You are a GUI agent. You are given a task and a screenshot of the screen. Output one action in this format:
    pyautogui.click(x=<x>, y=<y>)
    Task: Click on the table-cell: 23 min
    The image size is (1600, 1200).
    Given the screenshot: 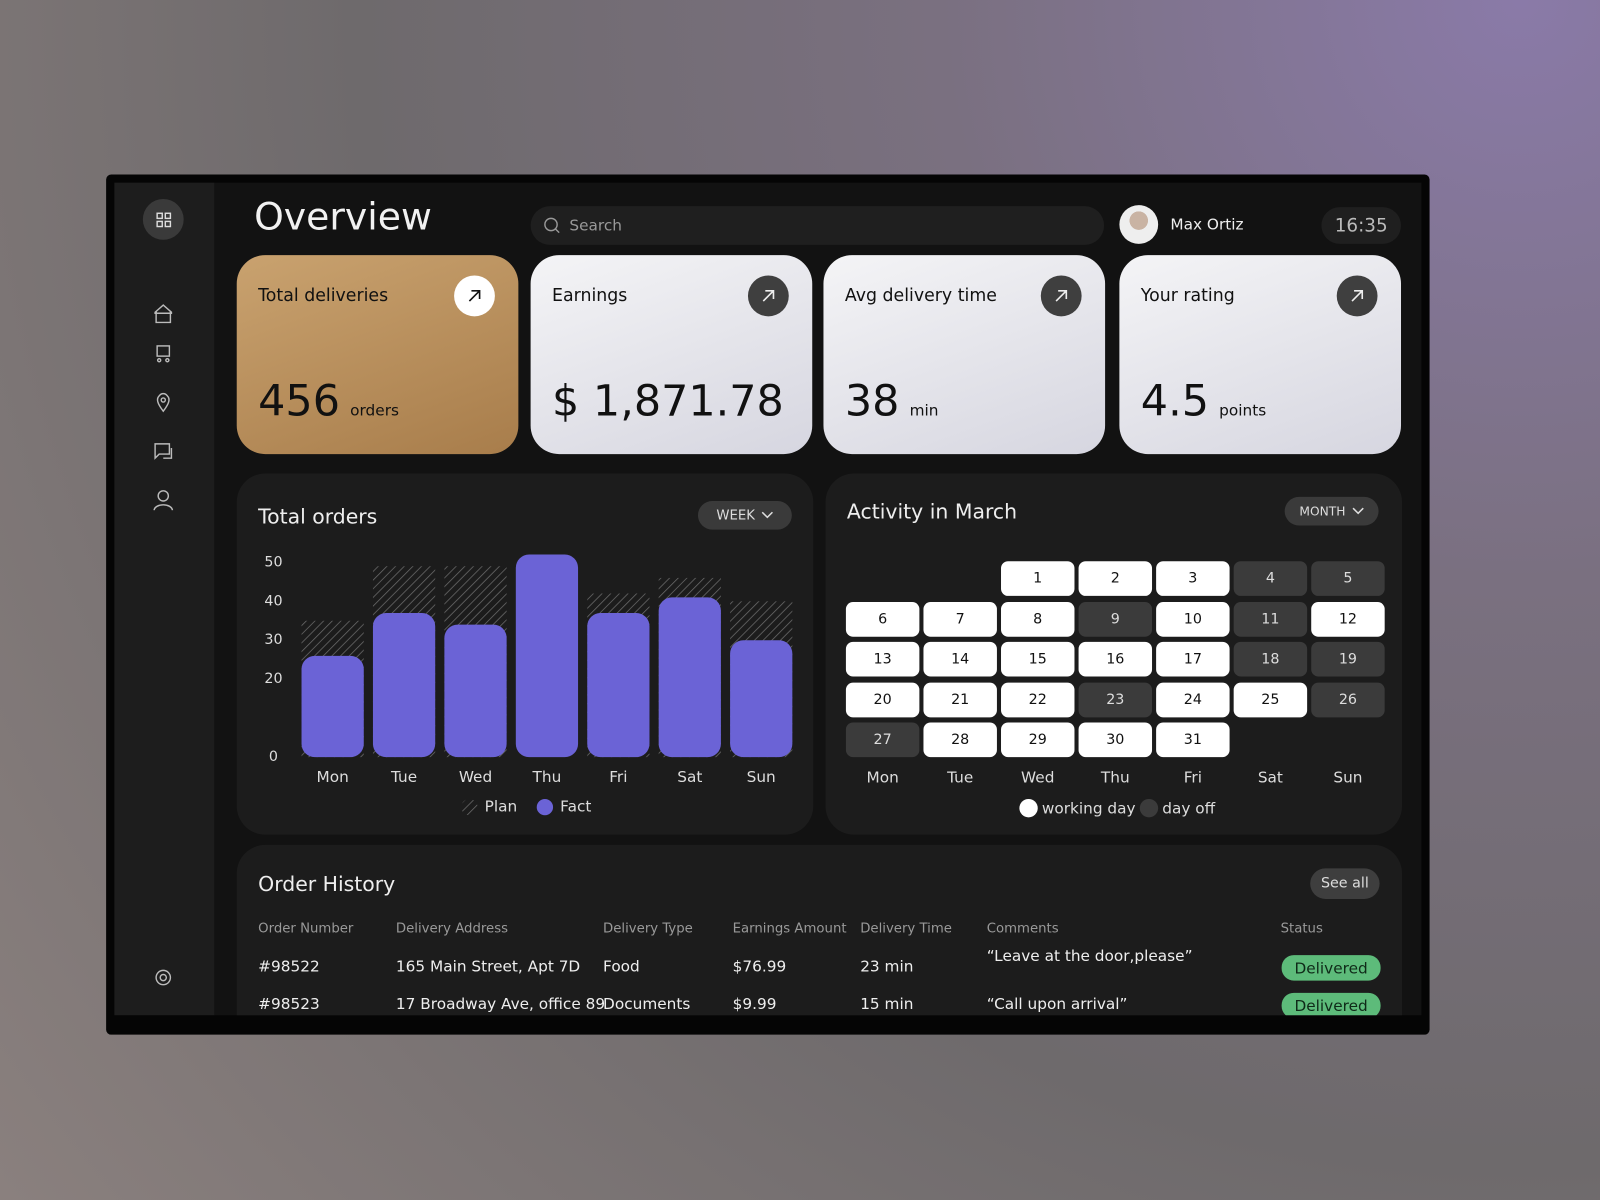 What is the action you would take?
    pyautogui.click(x=887, y=966)
    